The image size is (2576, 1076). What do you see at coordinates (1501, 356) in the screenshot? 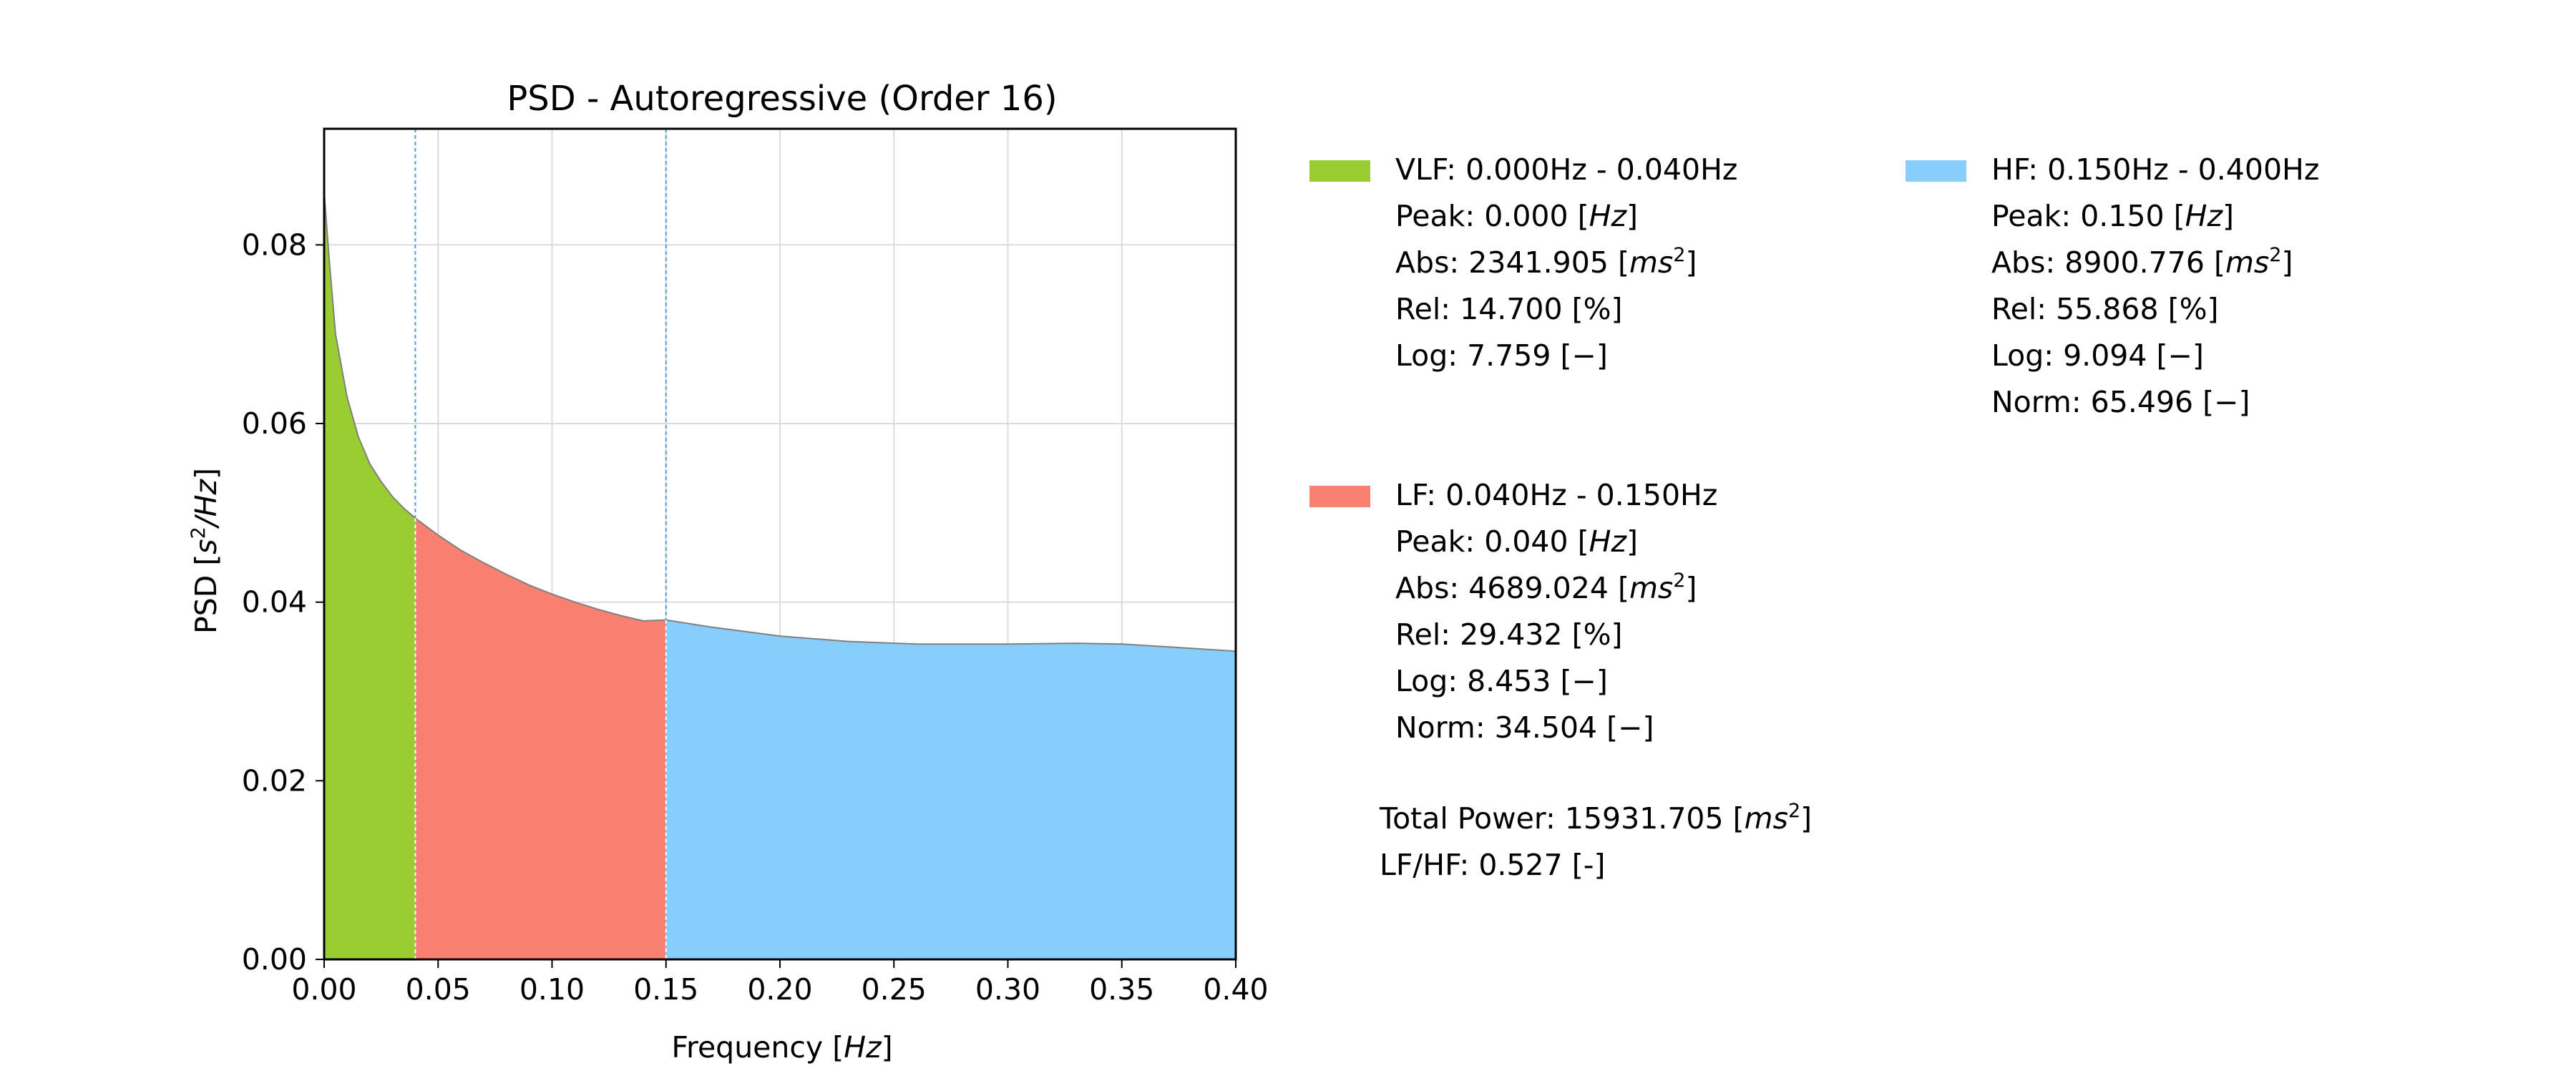
I see `vlf-log: Log: 7.759 [−]` at bounding box center [1501, 356].